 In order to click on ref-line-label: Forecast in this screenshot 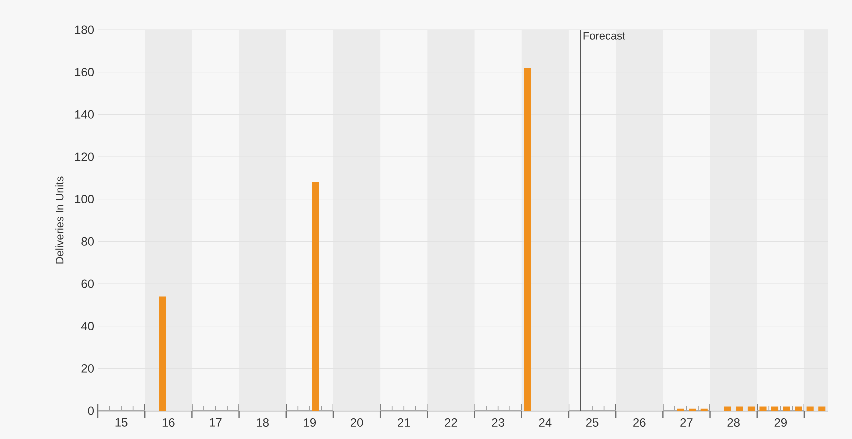, I will do `click(605, 36)`.